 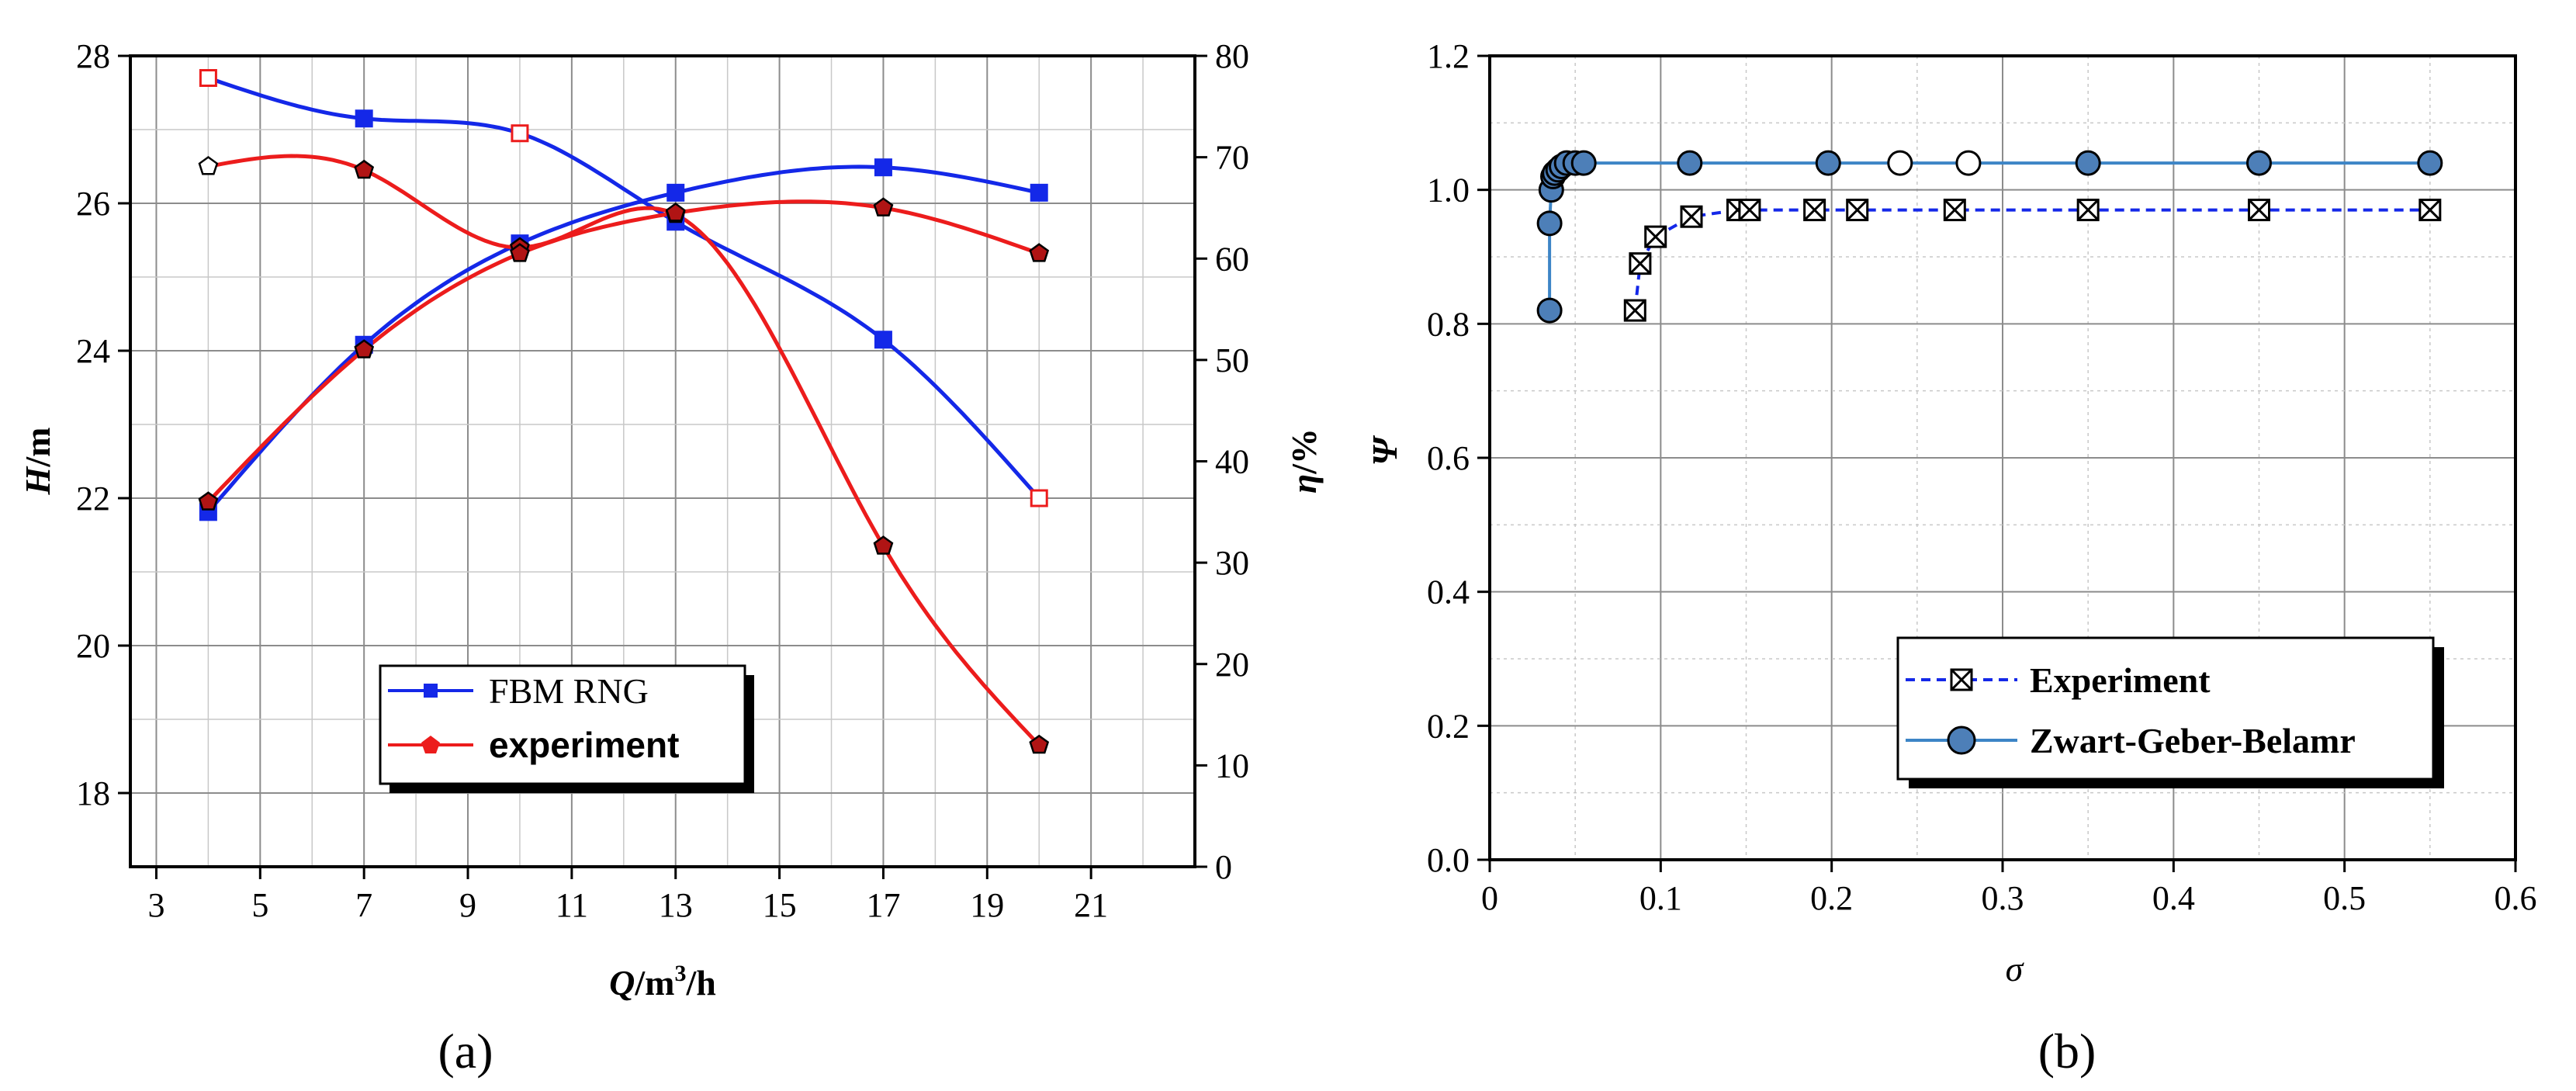 What do you see at coordinates (2120, 680) in the screenshot?
I see `legend-label-experiment-b: Experiment` at bounding box center [2120, 680].